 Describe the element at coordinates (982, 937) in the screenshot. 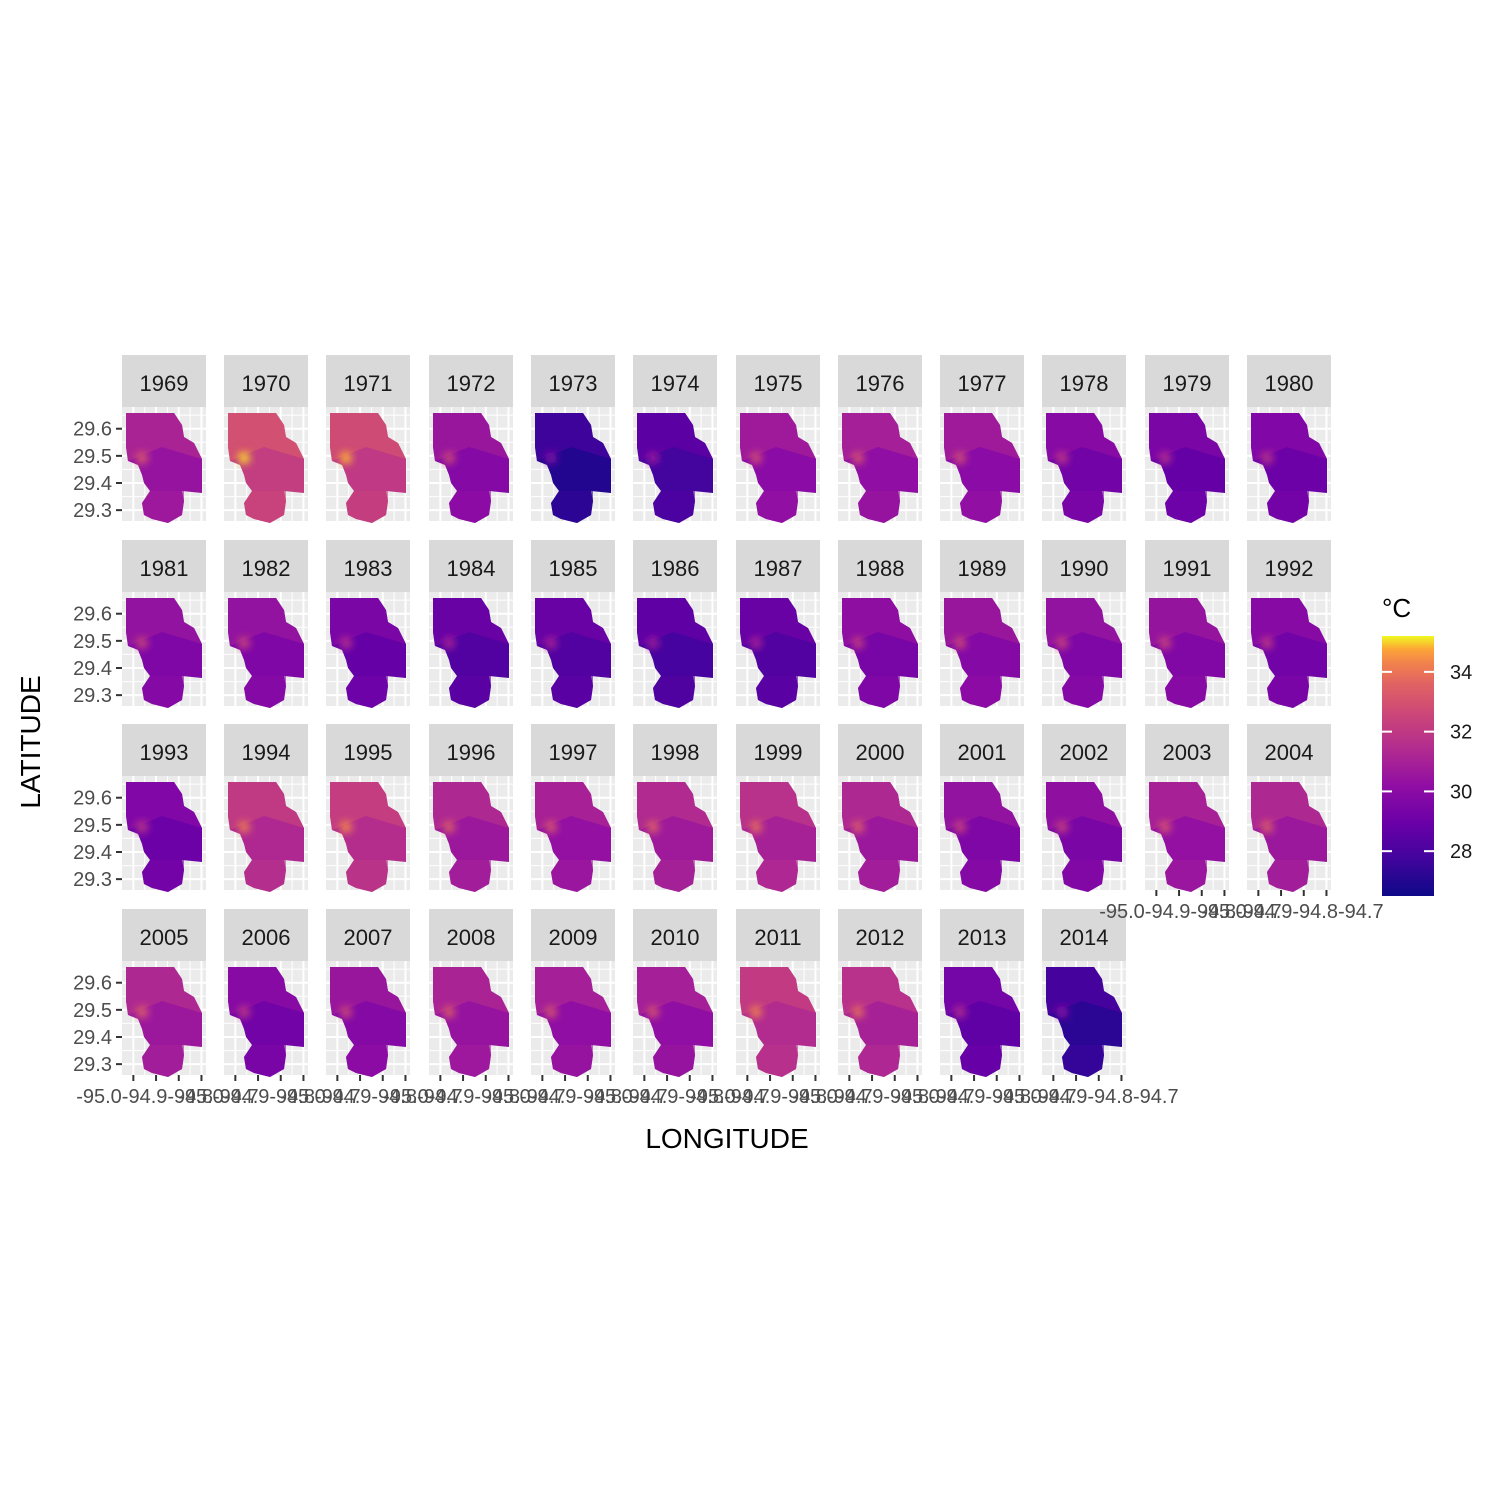

I see `facet-strip-label: 2013` at that location.